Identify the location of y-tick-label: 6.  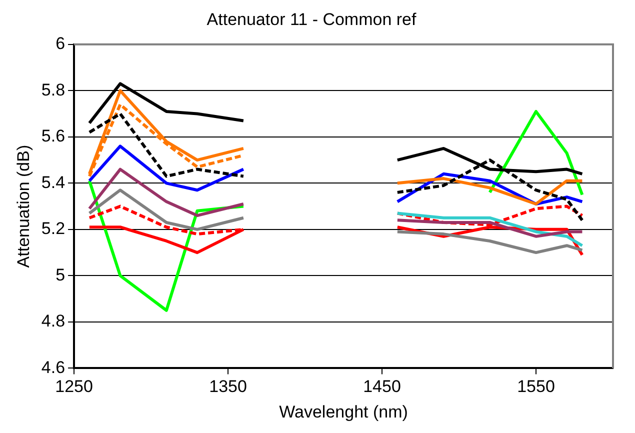
(61, 44).